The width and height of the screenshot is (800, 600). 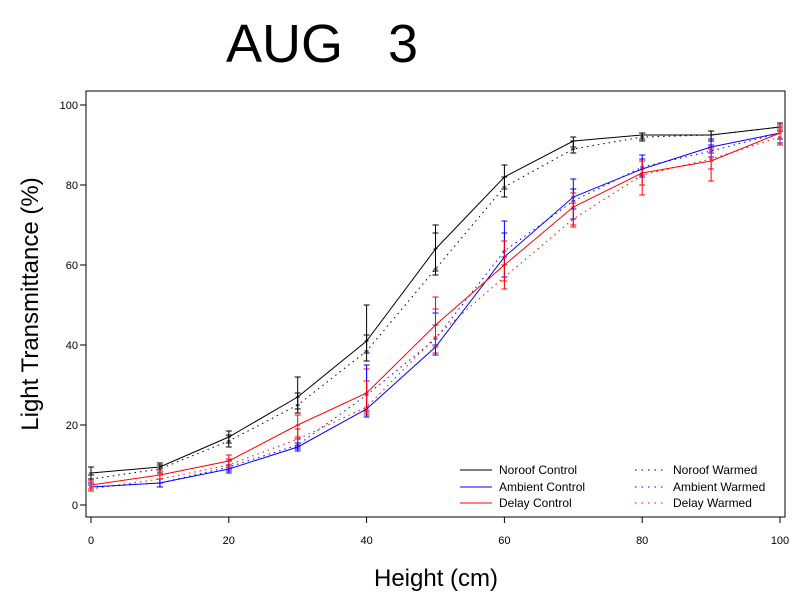 I want to click on x-axis-ticks: 0 20 40 60 80 100, so click(x=438, y=532).